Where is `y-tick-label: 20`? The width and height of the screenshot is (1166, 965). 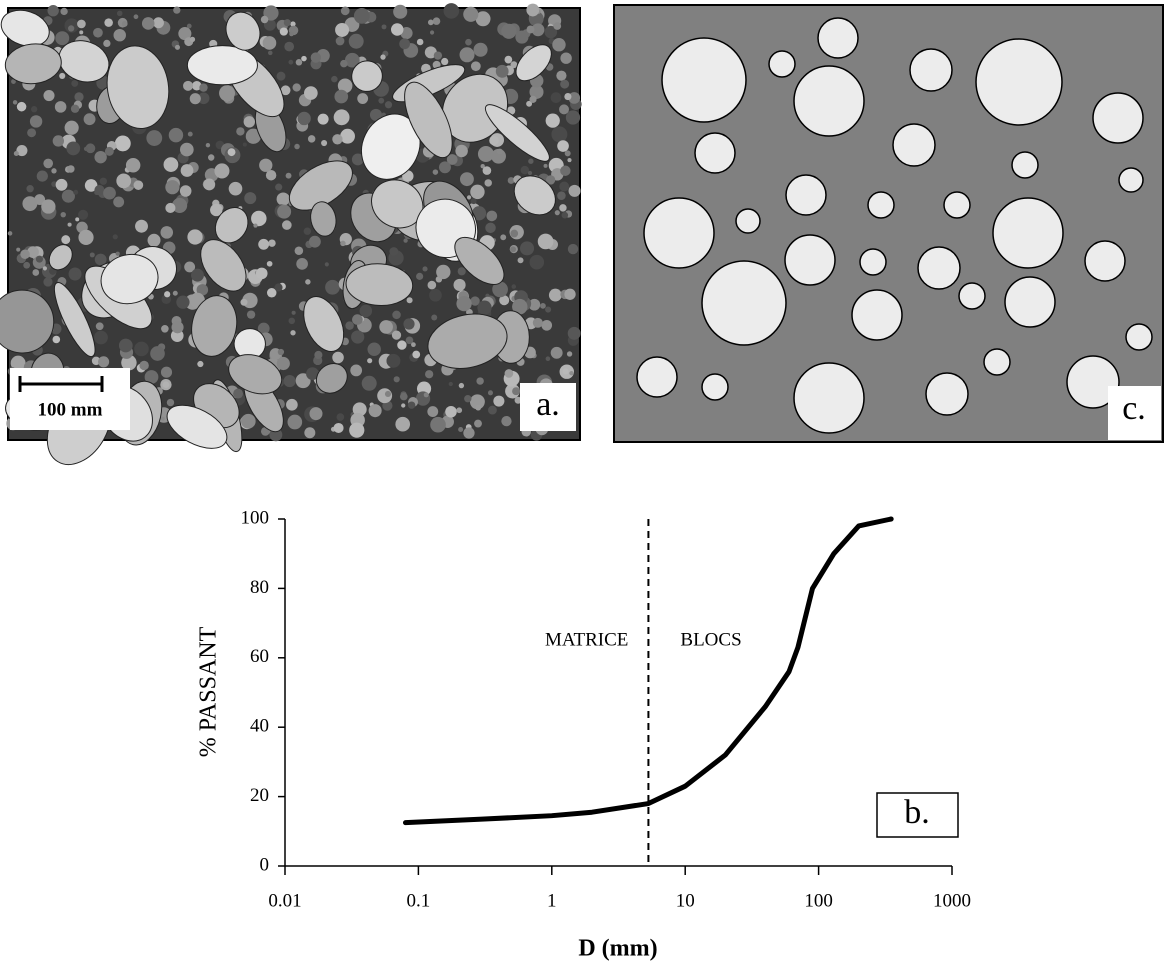 y-tick-label: 20 is located at coordinates (259, 795).